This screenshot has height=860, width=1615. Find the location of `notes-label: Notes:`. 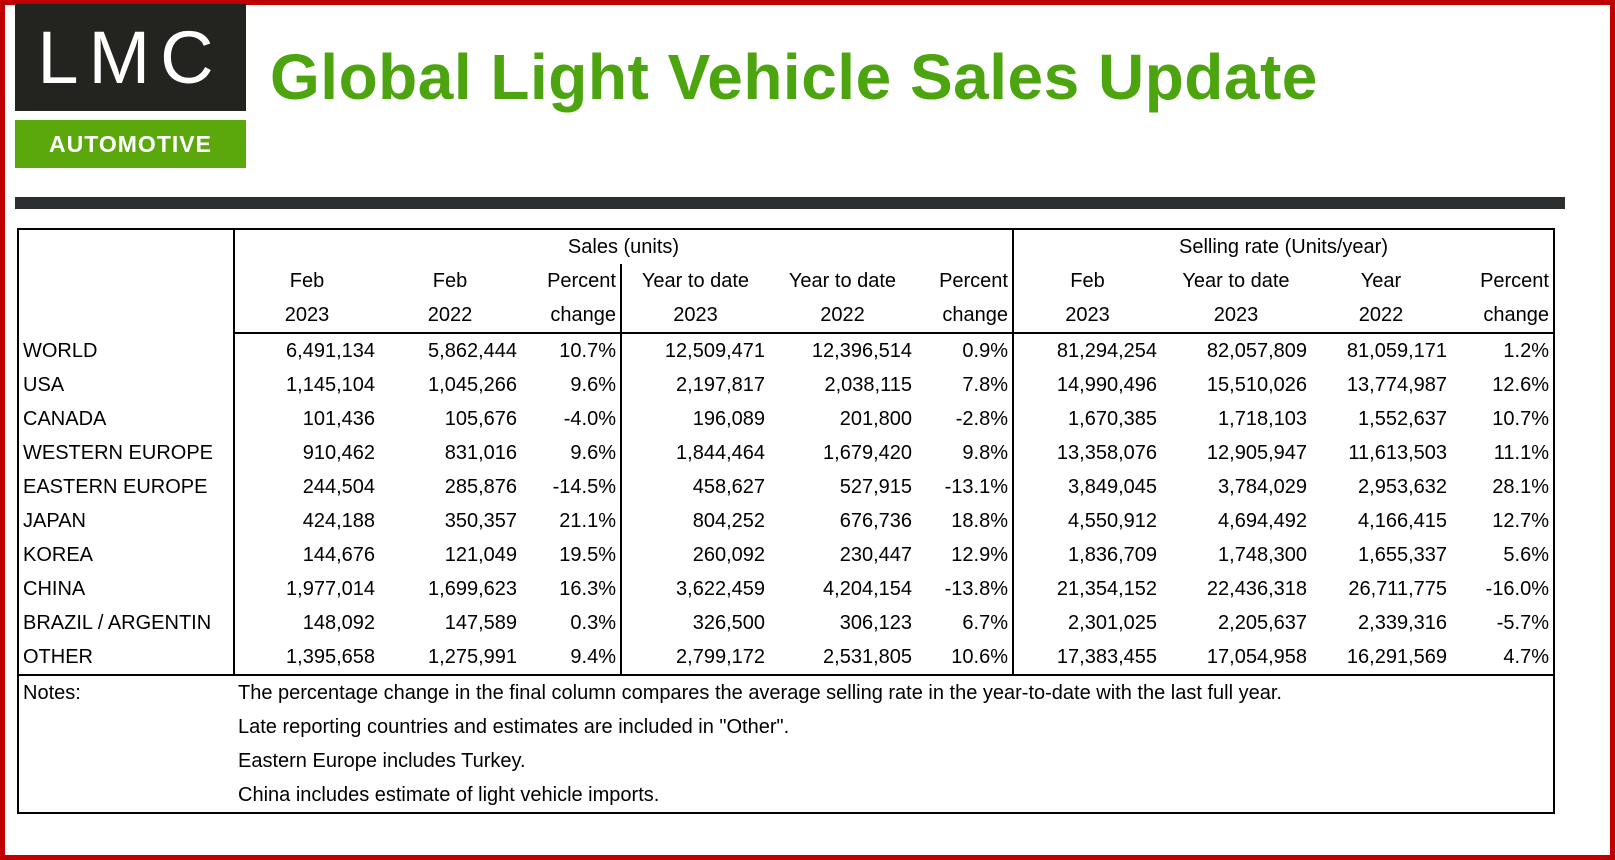

notes-label: Notes: is located at coordinates (126, 692).